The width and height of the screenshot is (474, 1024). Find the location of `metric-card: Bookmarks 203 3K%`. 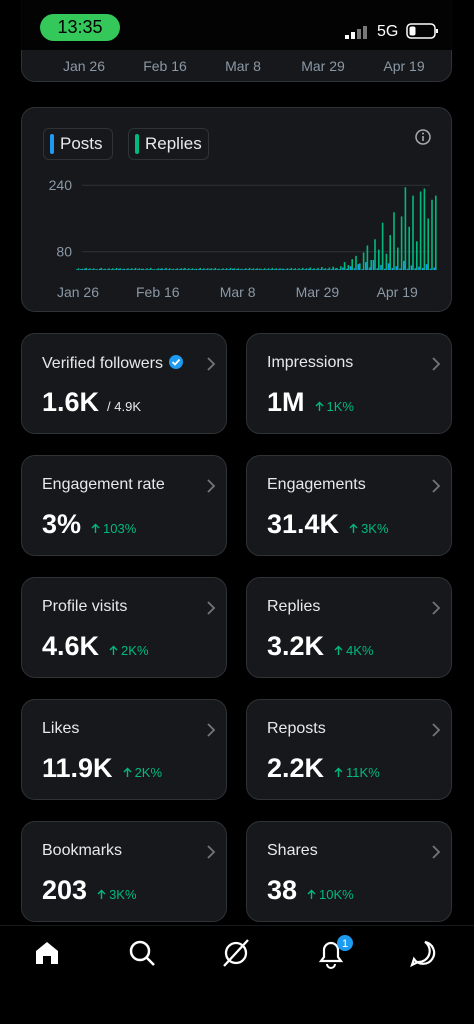

metric-card: Bookmarks 203 3K% is located at coordinates (124, 871).